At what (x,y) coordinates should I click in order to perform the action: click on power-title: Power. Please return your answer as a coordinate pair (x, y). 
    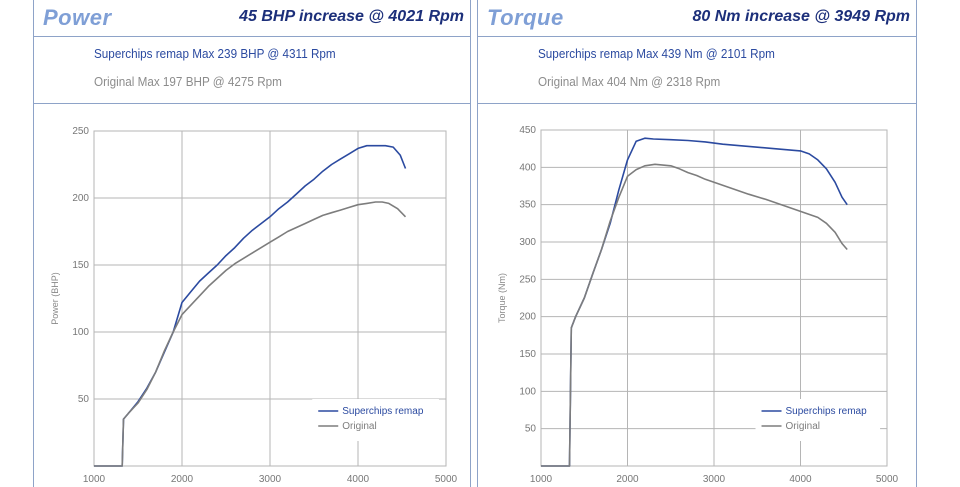
    Looking at the image, I should click on (77, 17).